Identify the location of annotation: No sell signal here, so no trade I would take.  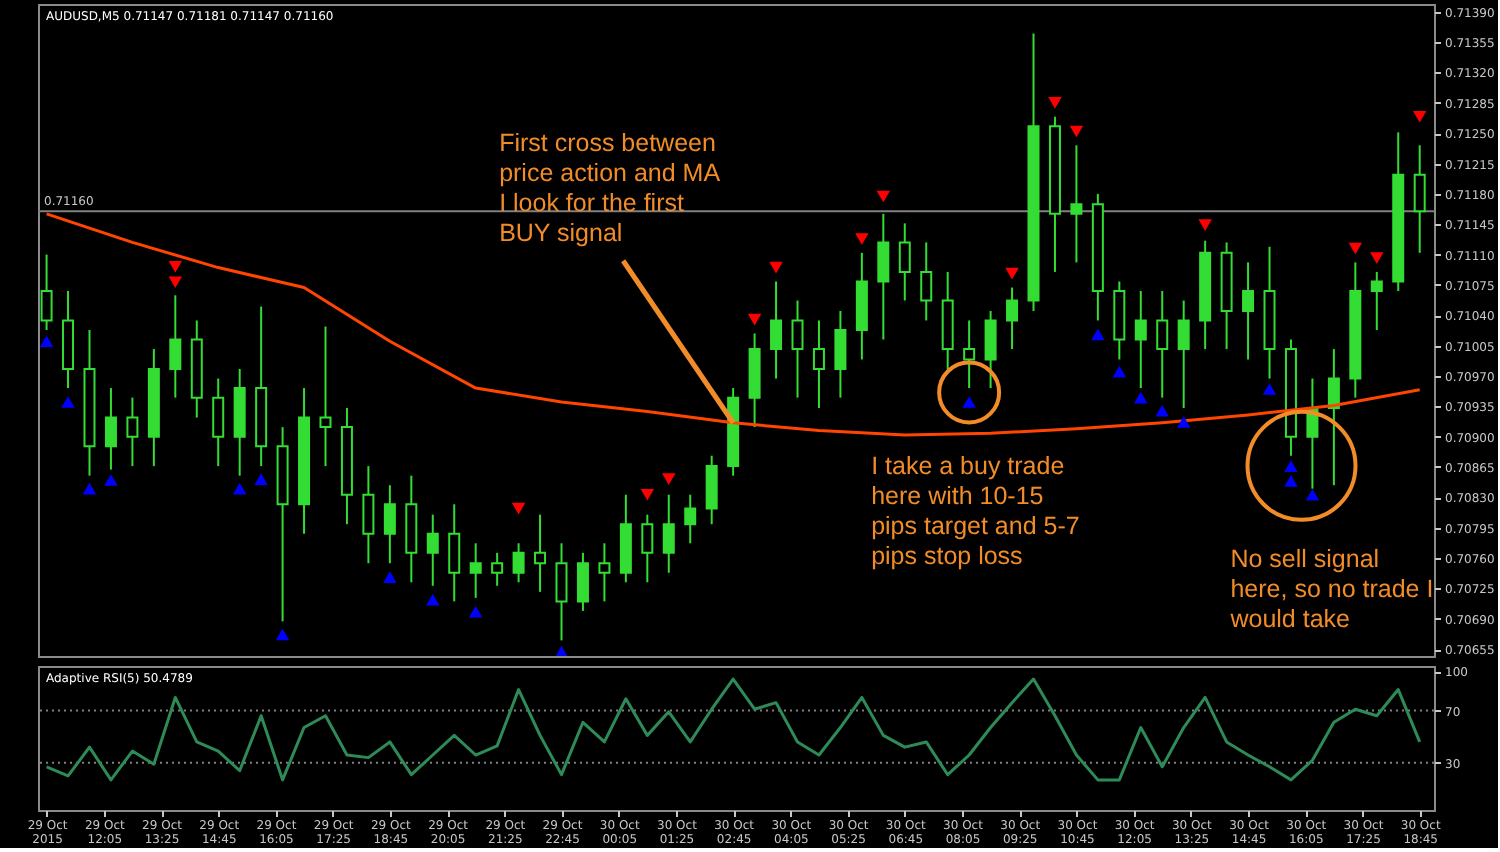
(1331, 589).